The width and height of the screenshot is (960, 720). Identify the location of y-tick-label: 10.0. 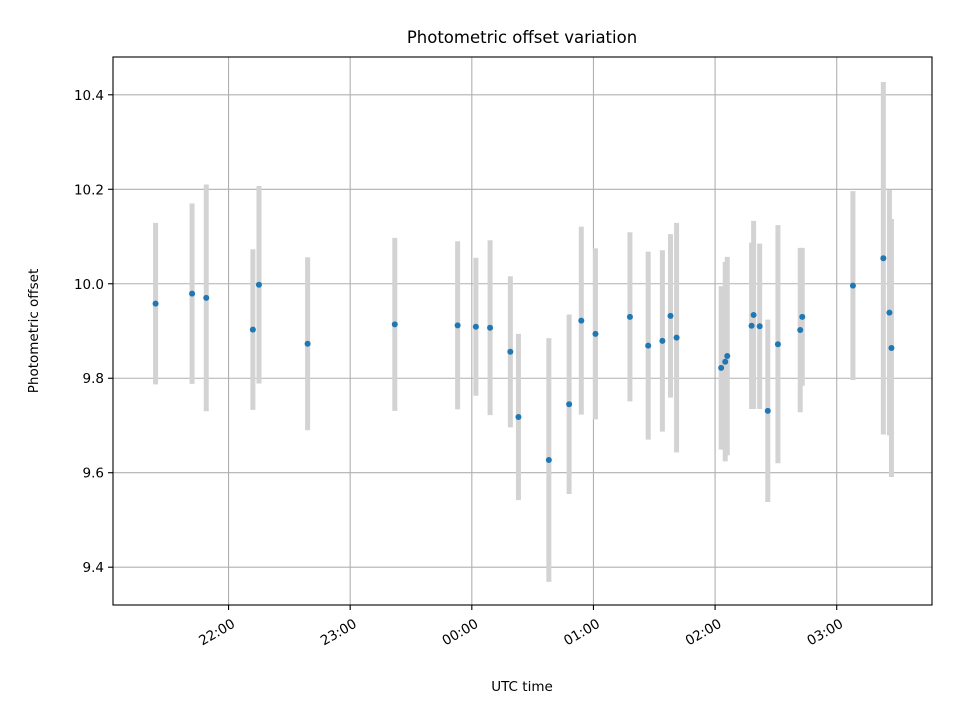
(89, 285).